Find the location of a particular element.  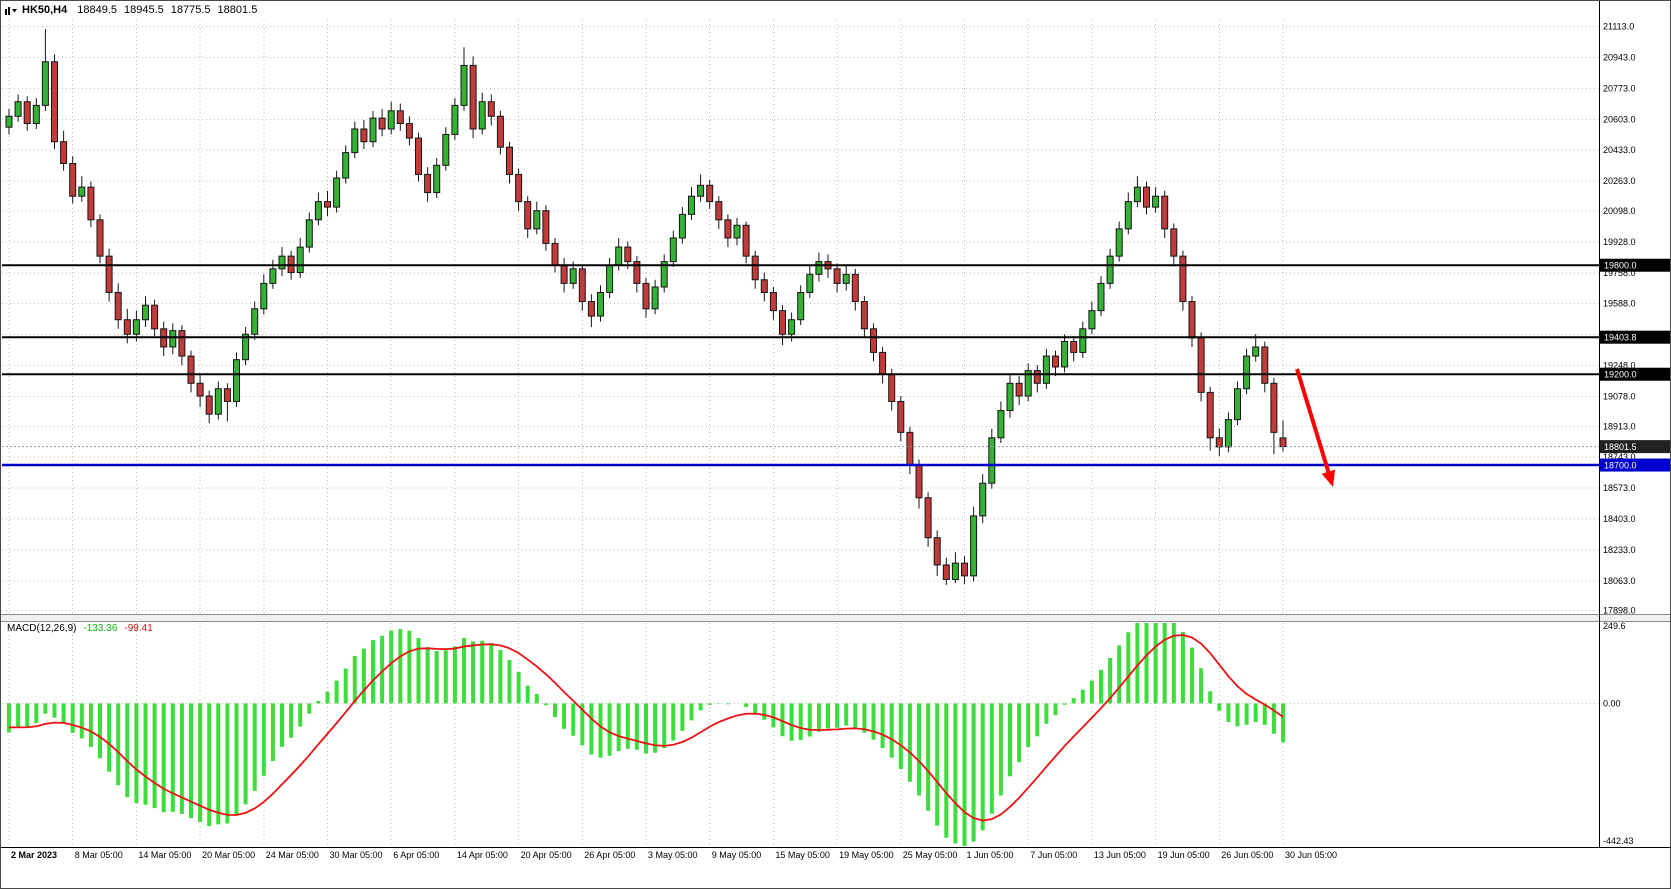

price-axis-label: 20433.0 is located at coordinates (1619, 150).